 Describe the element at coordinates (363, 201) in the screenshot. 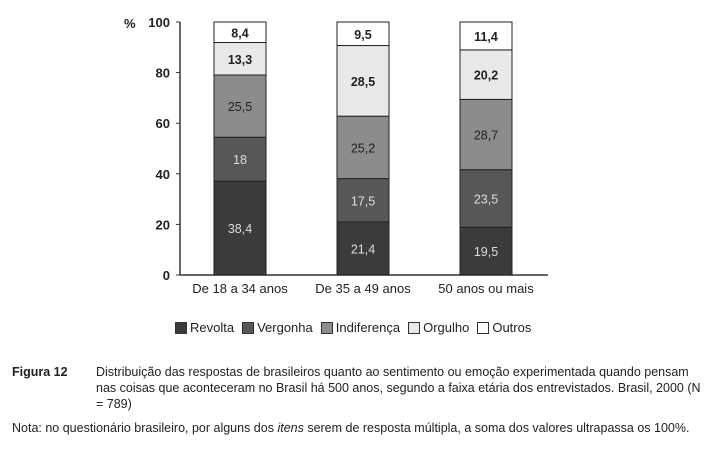

I see `data-label: 17,5` at that location.